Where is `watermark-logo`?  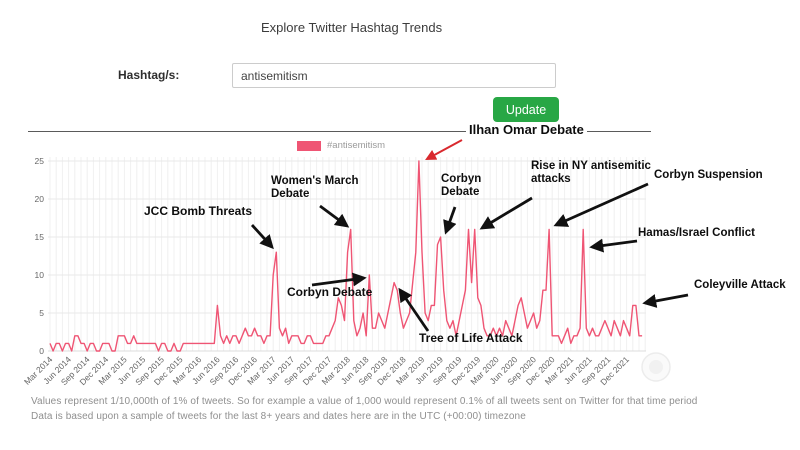 watermark-logo is located at coordinates (656, 367).